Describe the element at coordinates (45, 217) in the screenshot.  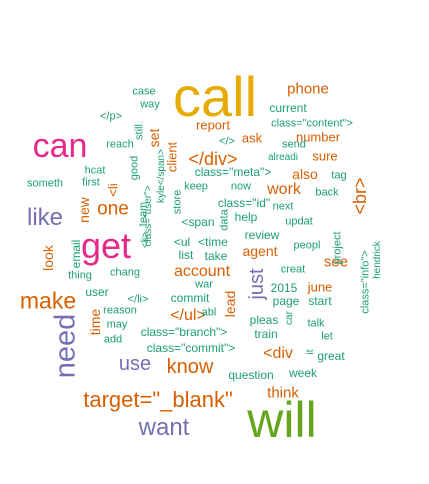
I see `cloud-word: like` at that location.